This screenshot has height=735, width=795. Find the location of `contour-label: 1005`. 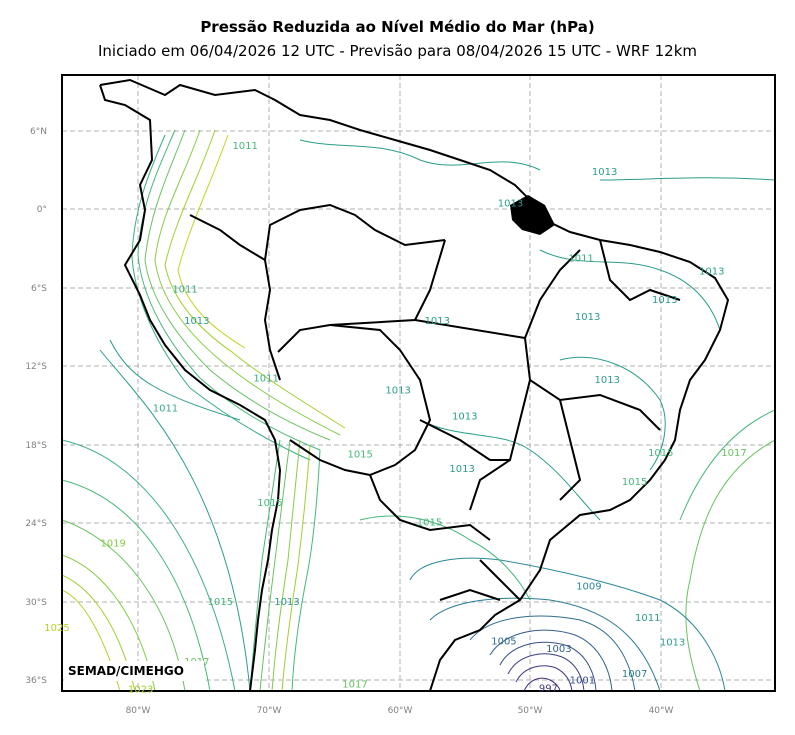

contour-label: 1005 is located at coordinates (503, 641).